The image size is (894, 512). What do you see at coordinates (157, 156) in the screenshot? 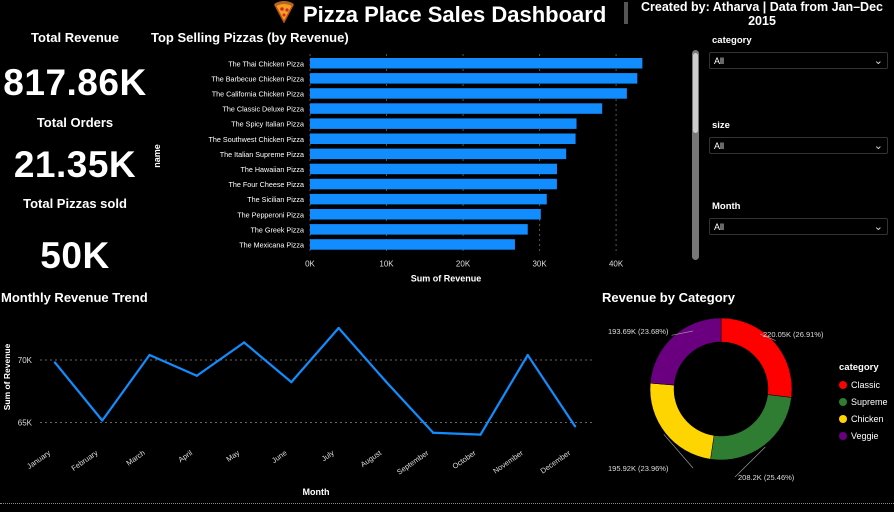
I see `y-axis-label: name` at bounding box center [157, 156].